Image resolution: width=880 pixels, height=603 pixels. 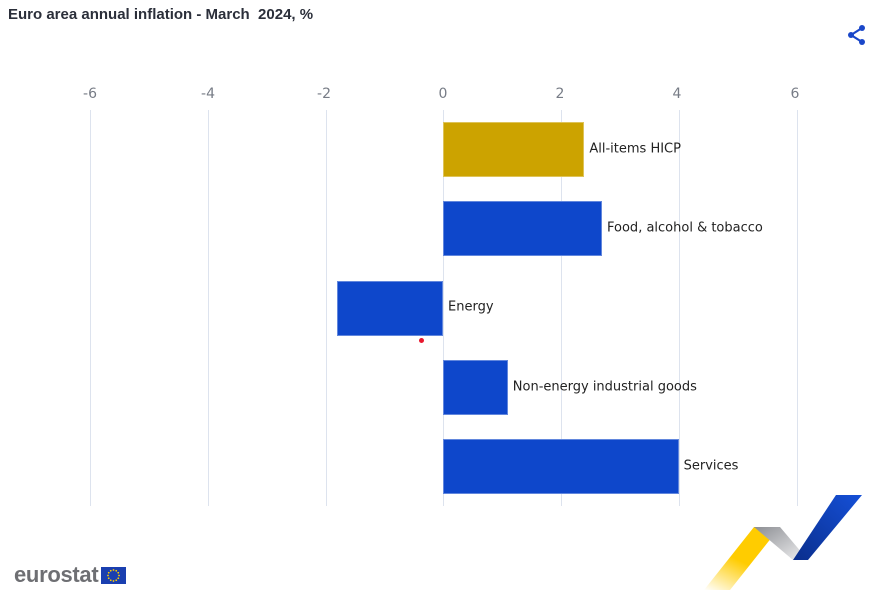 What do you see at coordinates (604, 387) in the screenshot?
I see `bar-label: Non-energy industrial goods` at bounding box center [604, 387].